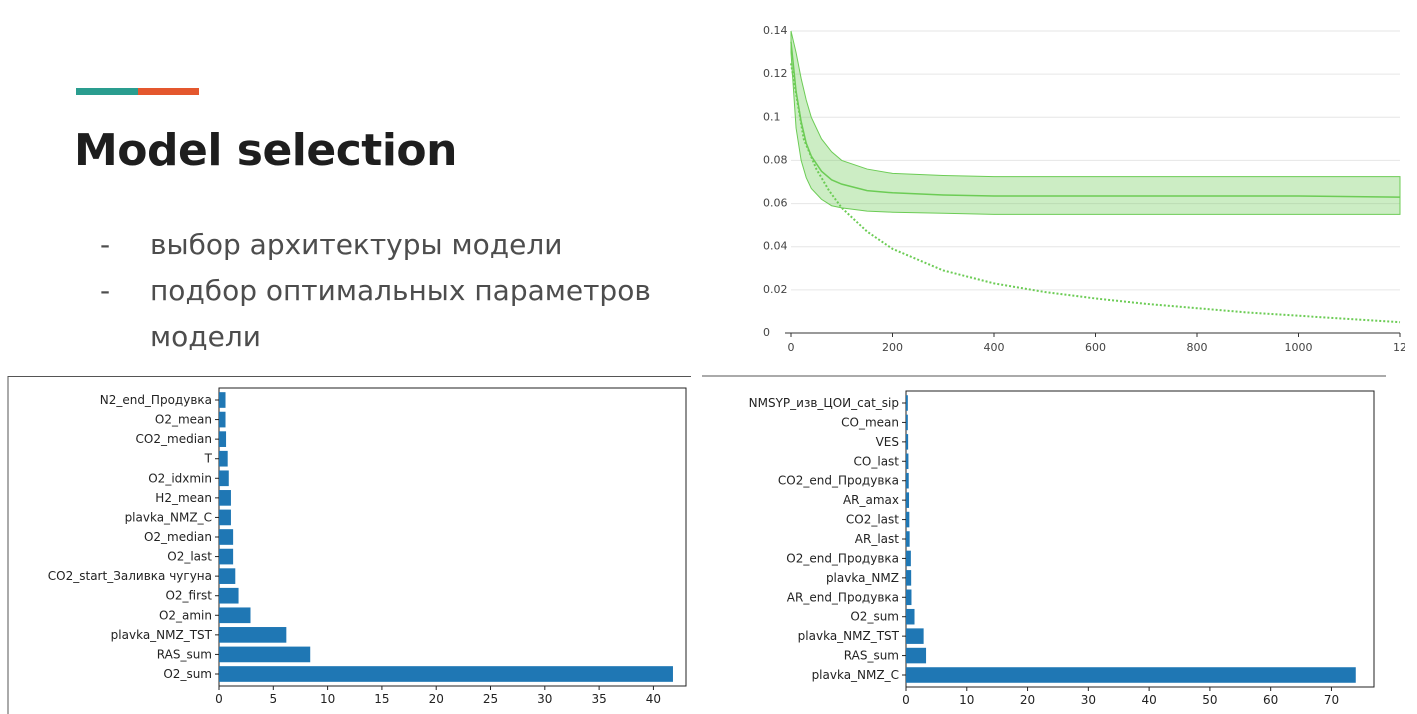  What do you see at coordinates (1299, 347) in the screenshot?
I see `x-tick-label: 1000` at bounding box center [1299, 347].